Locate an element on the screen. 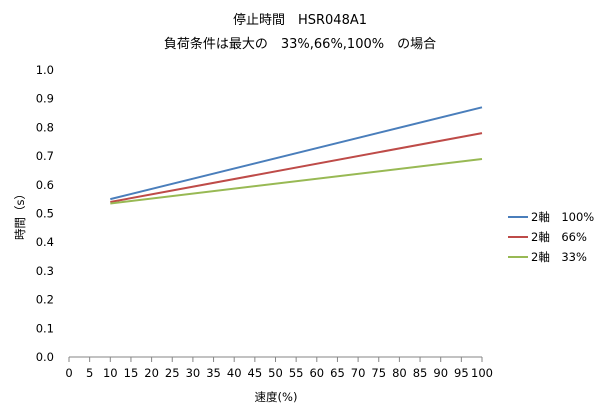 This screenshot has height=416, width=600. x-tick-label: 45 is located at coordinates (255, 373).